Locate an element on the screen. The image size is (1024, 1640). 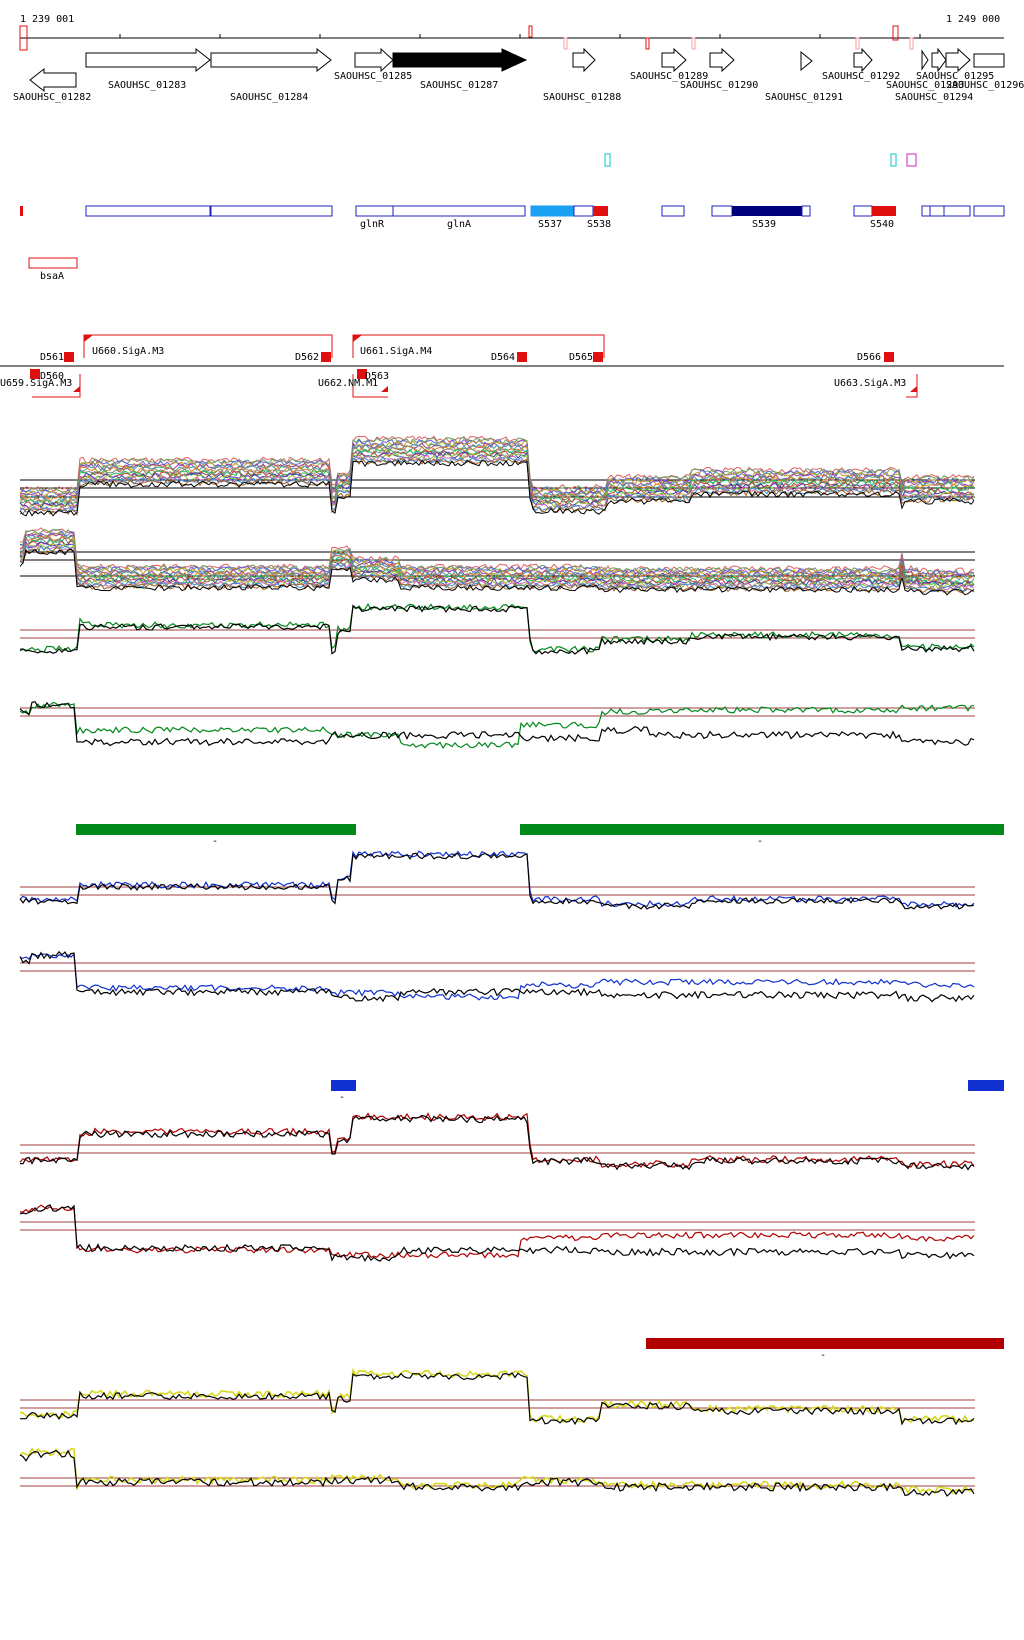
feature-label: S537 is located at coordinates (550, 224).